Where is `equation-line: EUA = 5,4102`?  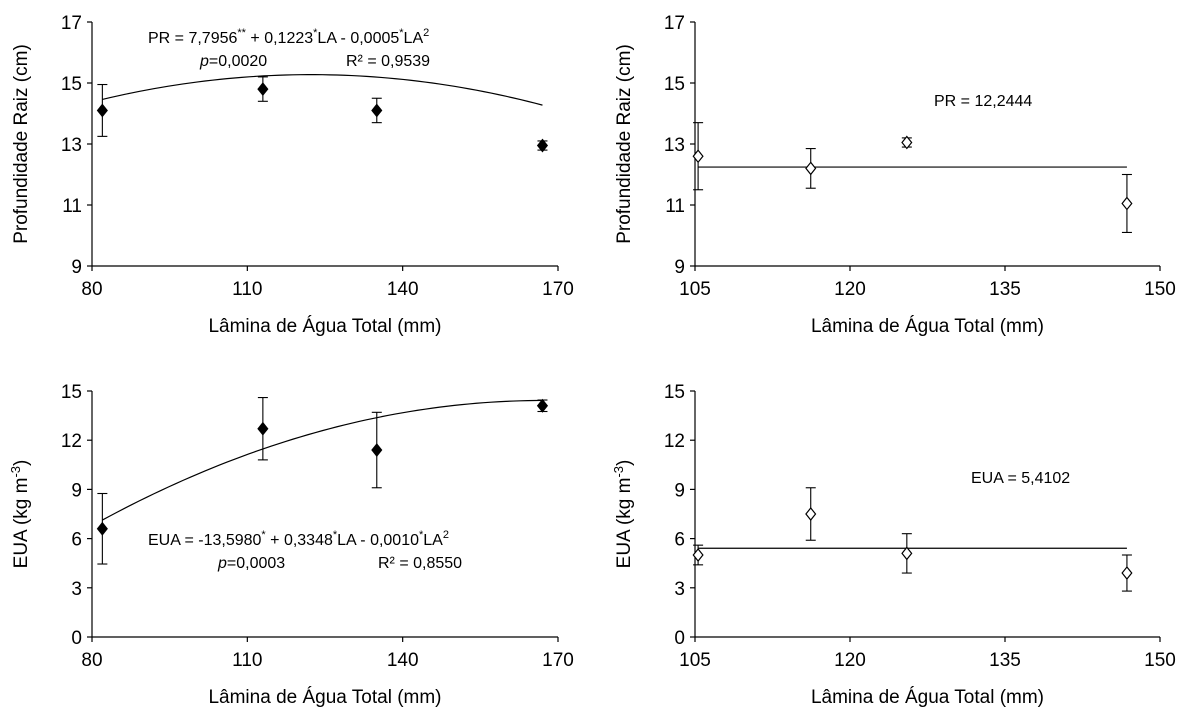
equation-line: EUA = 5,4102 is located at coordinates (1020, 478).